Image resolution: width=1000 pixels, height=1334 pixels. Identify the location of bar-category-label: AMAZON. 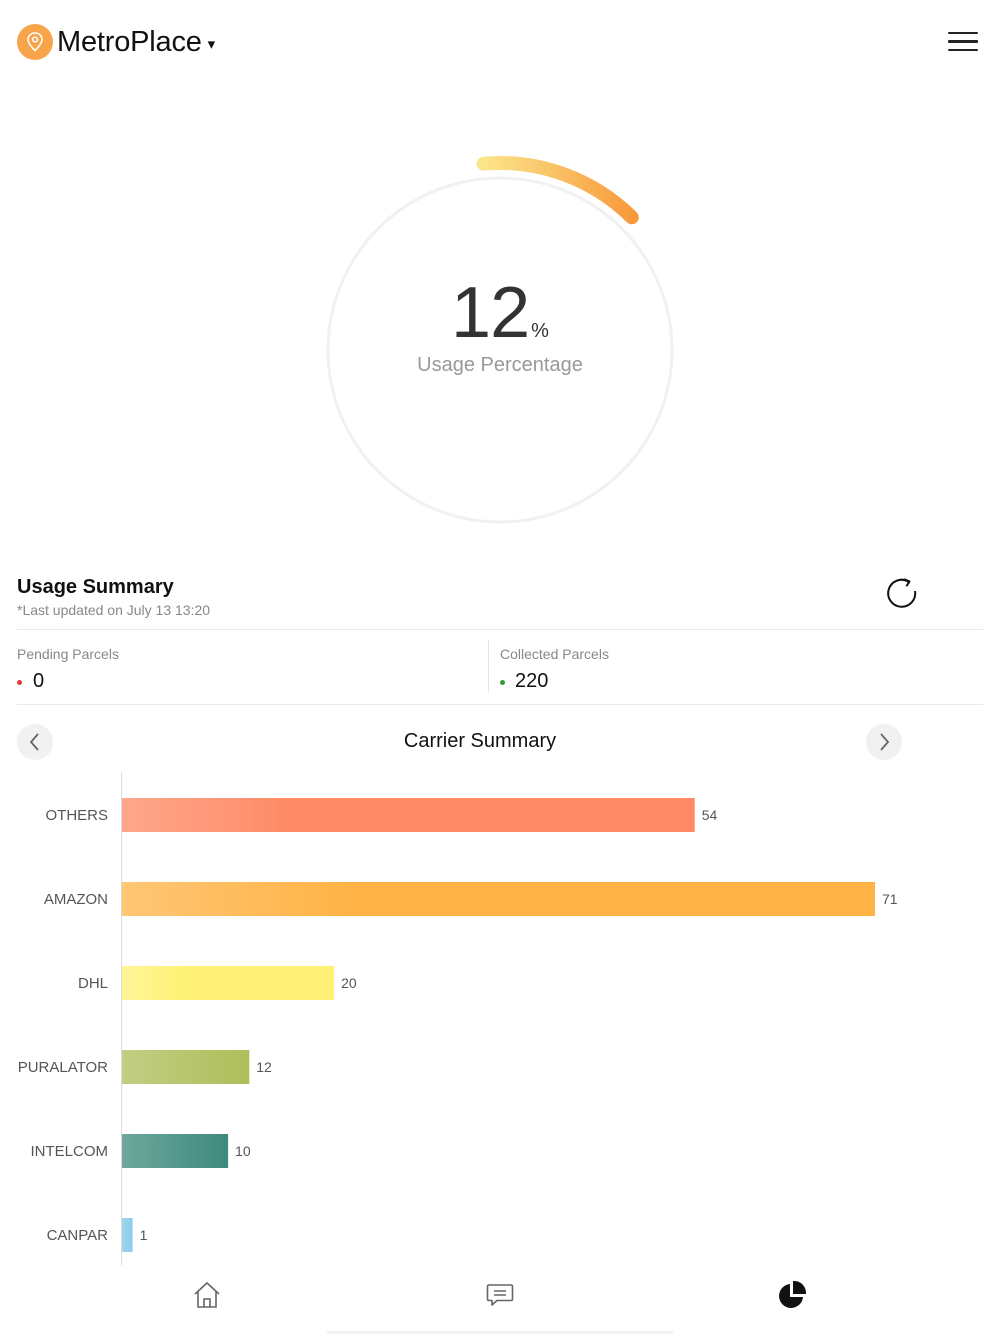
(76, 899).